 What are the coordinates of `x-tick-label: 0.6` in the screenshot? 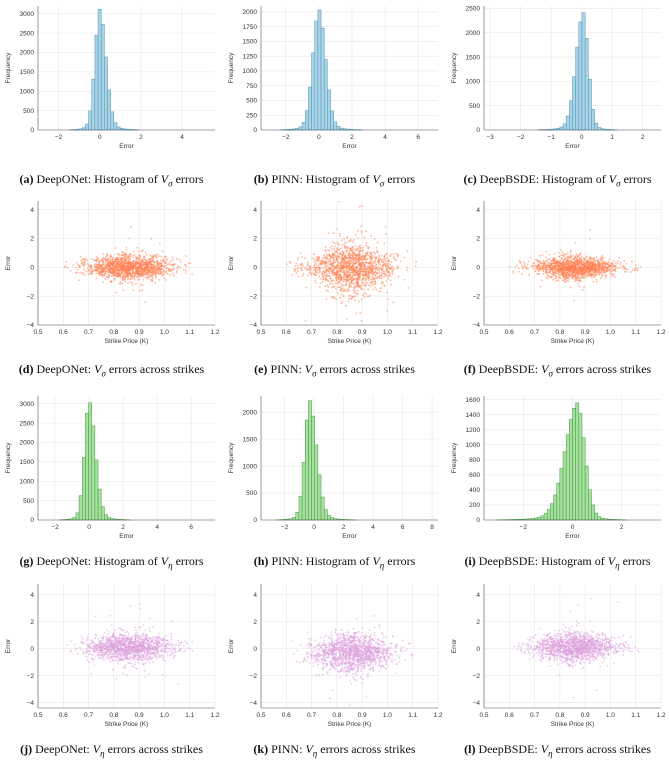 It's located at (286, 332).